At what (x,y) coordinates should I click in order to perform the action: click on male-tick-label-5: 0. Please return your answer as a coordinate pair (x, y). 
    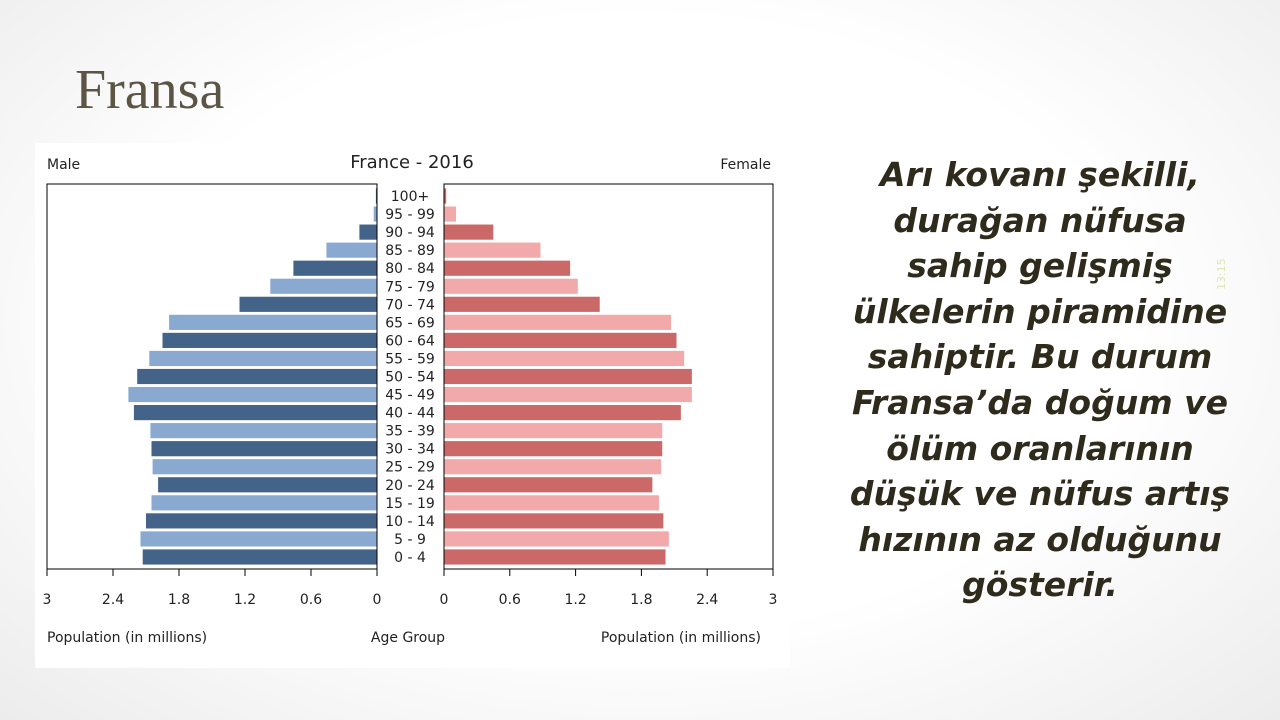
    Looking at the image, I should click on (377, 600).